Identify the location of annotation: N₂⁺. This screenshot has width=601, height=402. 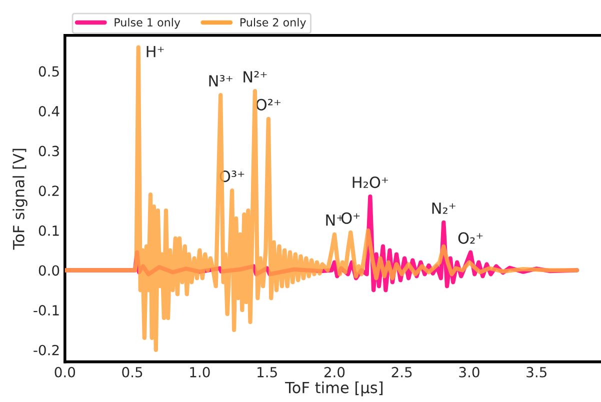
(444, 208).